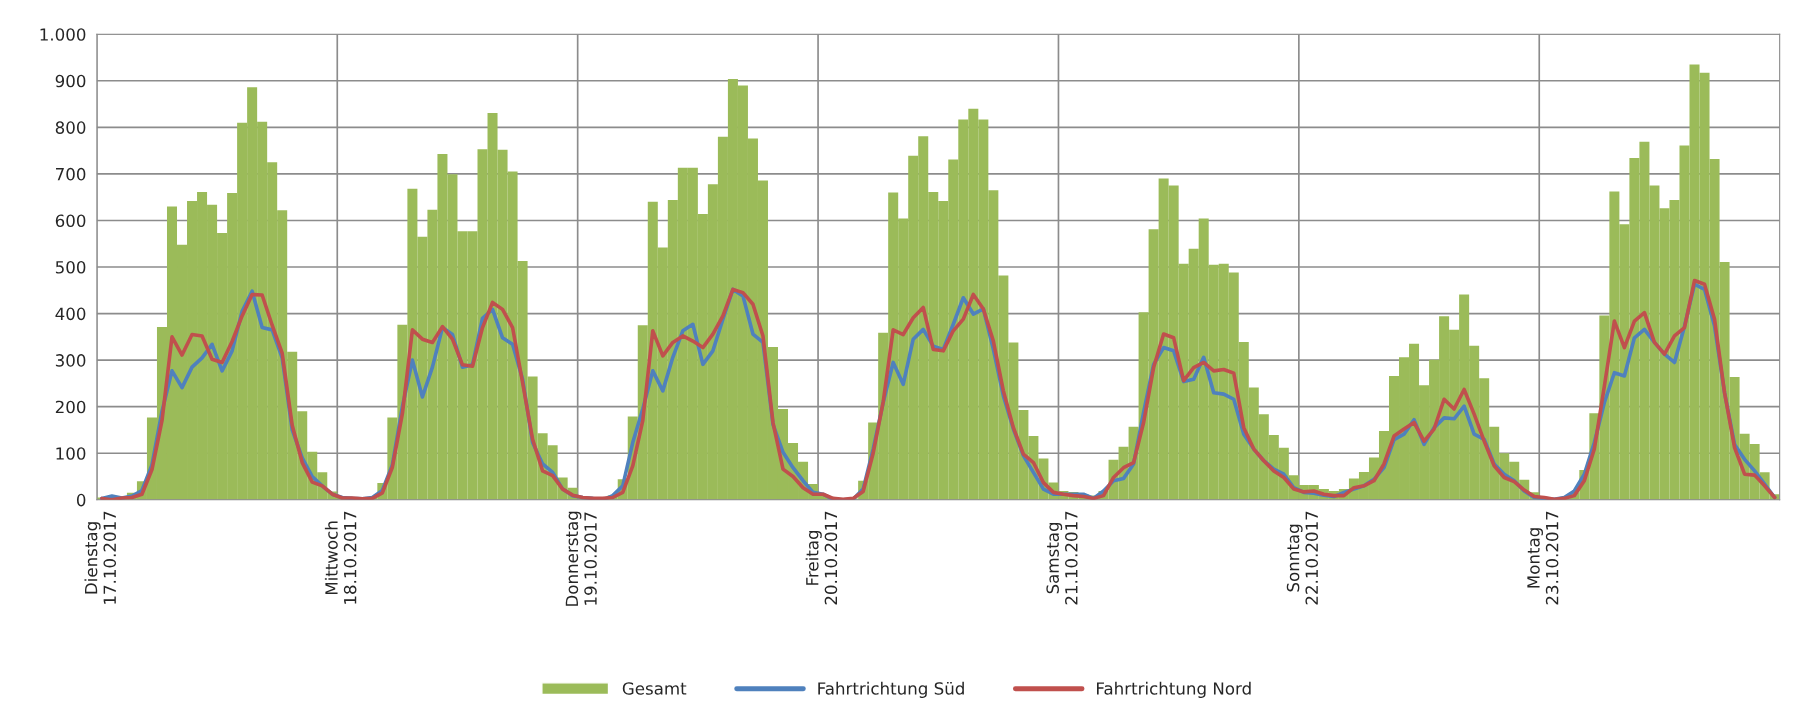 The height and width of the screenshot is (713, 1794). What do you see at coordinates (100, 557) in the screenshot?
I see `x-tick-label: Dienstag 17.10.2017` at bounding box center [100, 557].